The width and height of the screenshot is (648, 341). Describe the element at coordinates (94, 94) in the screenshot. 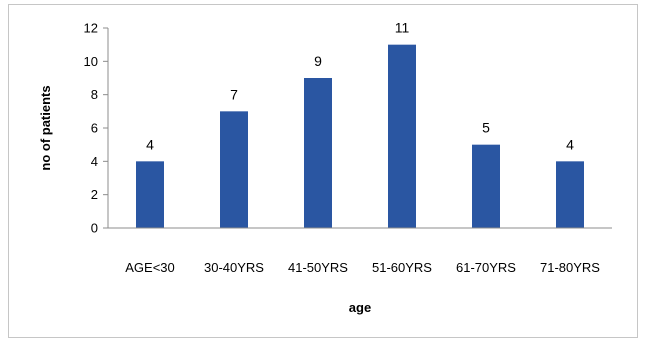

I see `y-tick-label: 8` at that location.